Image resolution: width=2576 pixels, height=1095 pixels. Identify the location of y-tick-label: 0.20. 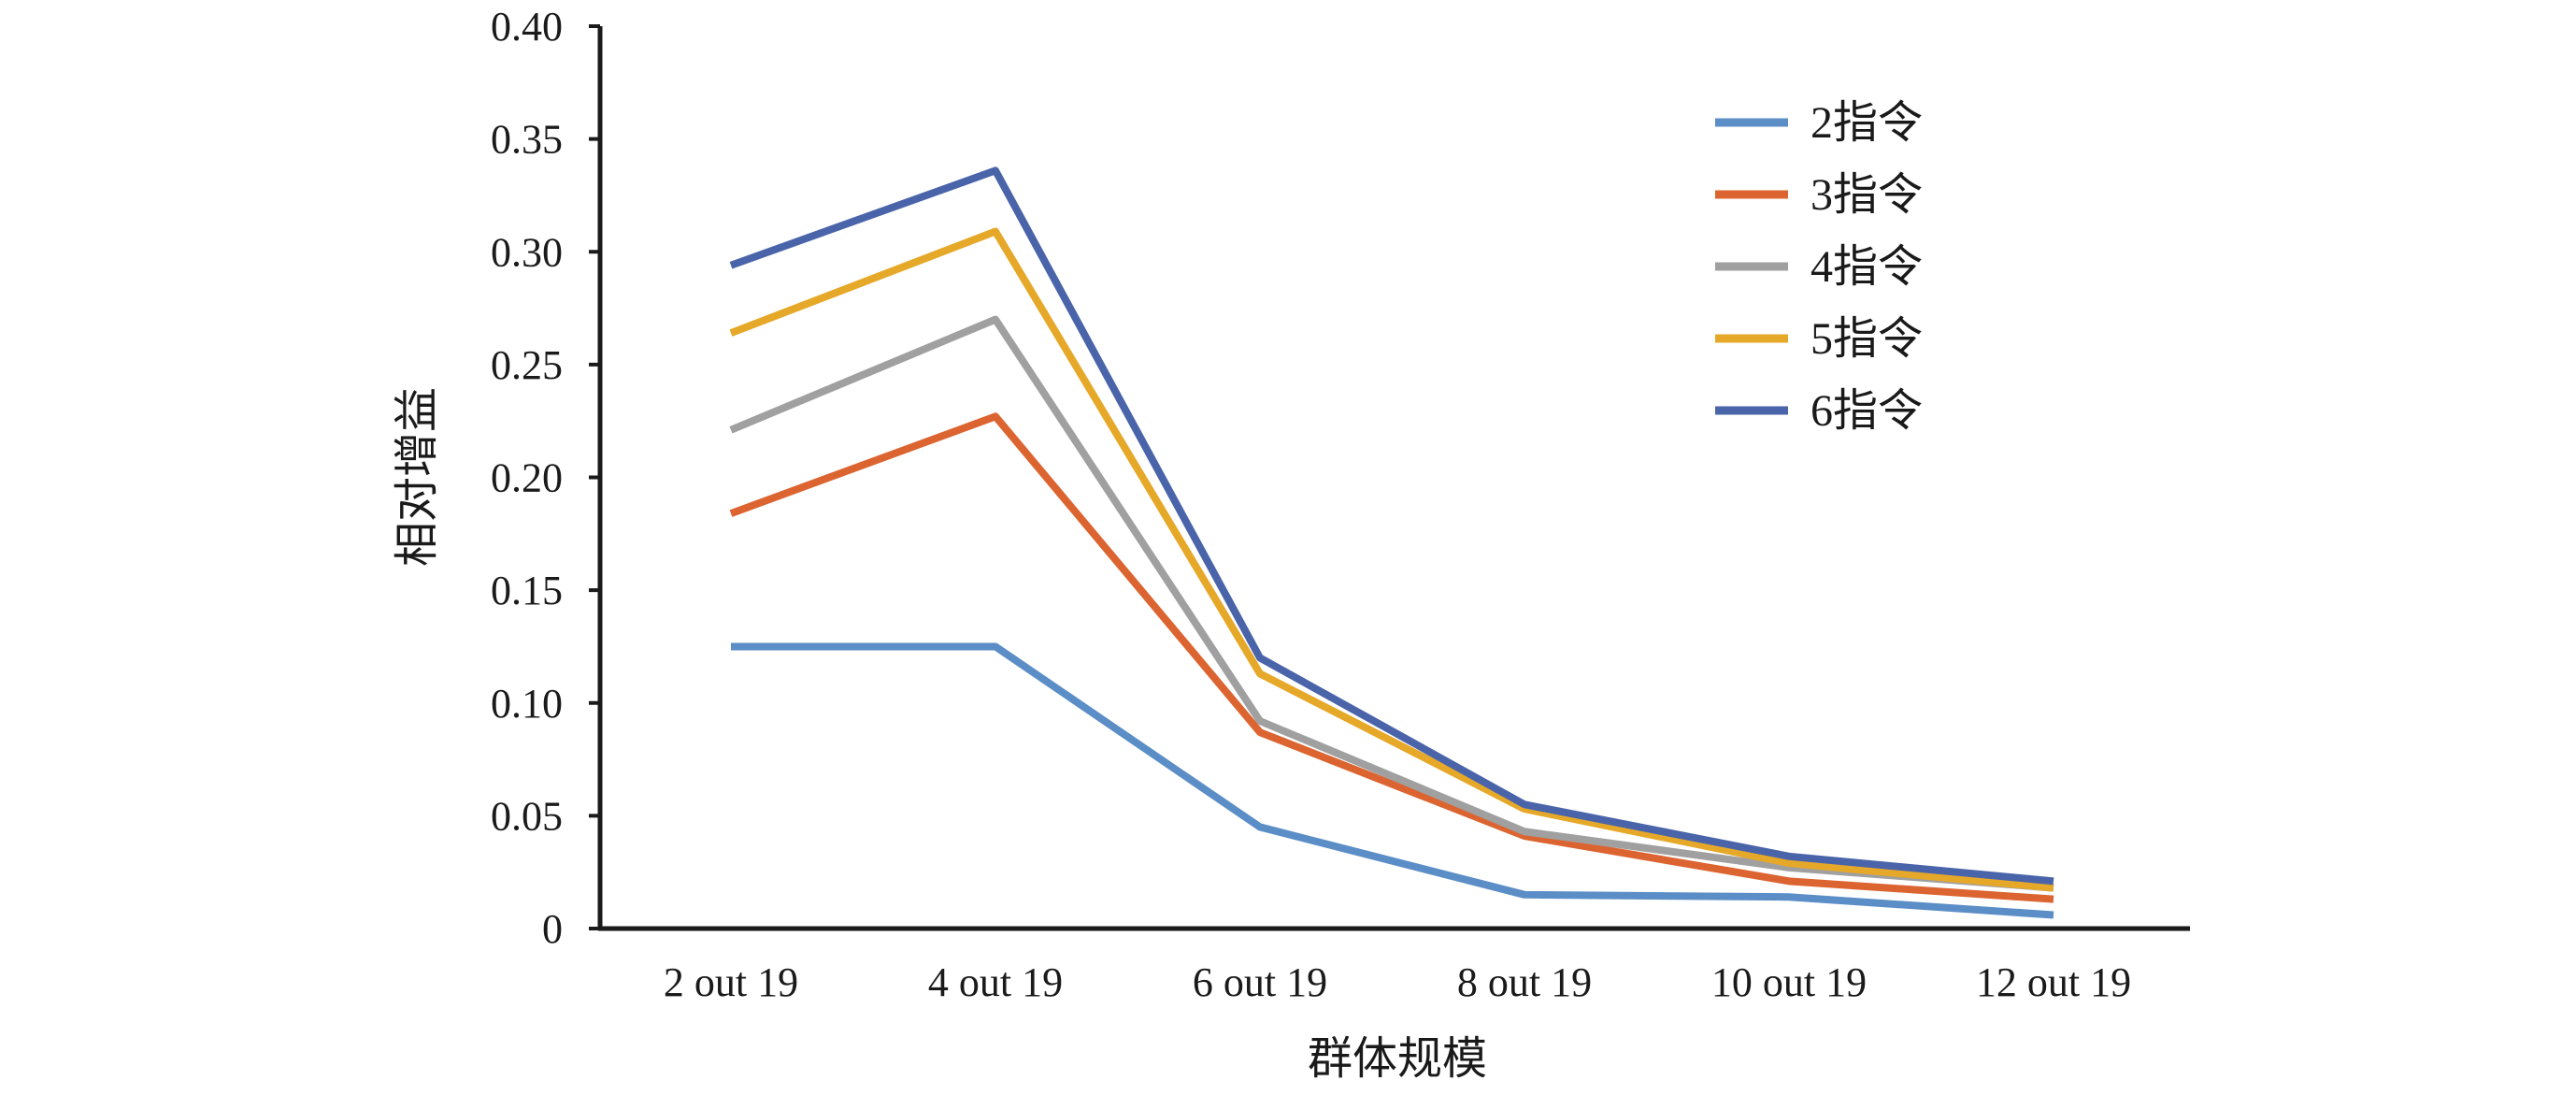
(527, 478).